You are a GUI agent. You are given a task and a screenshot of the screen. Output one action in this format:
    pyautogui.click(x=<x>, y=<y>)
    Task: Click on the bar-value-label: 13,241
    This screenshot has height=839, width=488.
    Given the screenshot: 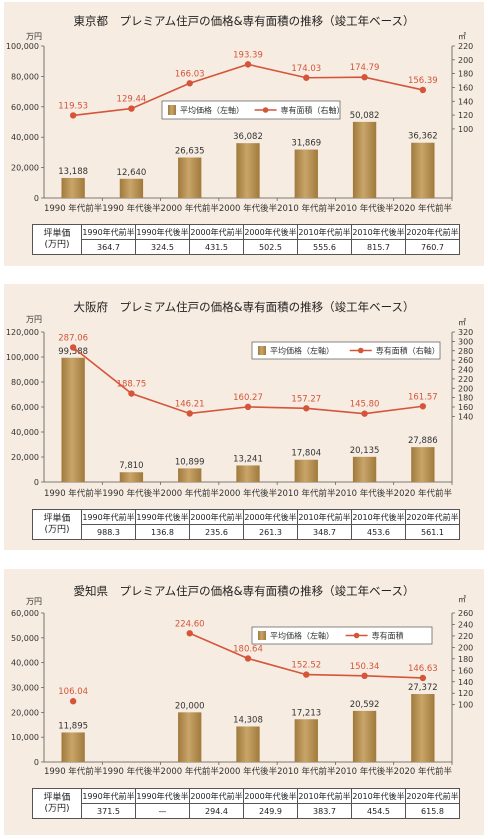 What is the action you would take?
    pyautogui.click(x=248, y=459)
    